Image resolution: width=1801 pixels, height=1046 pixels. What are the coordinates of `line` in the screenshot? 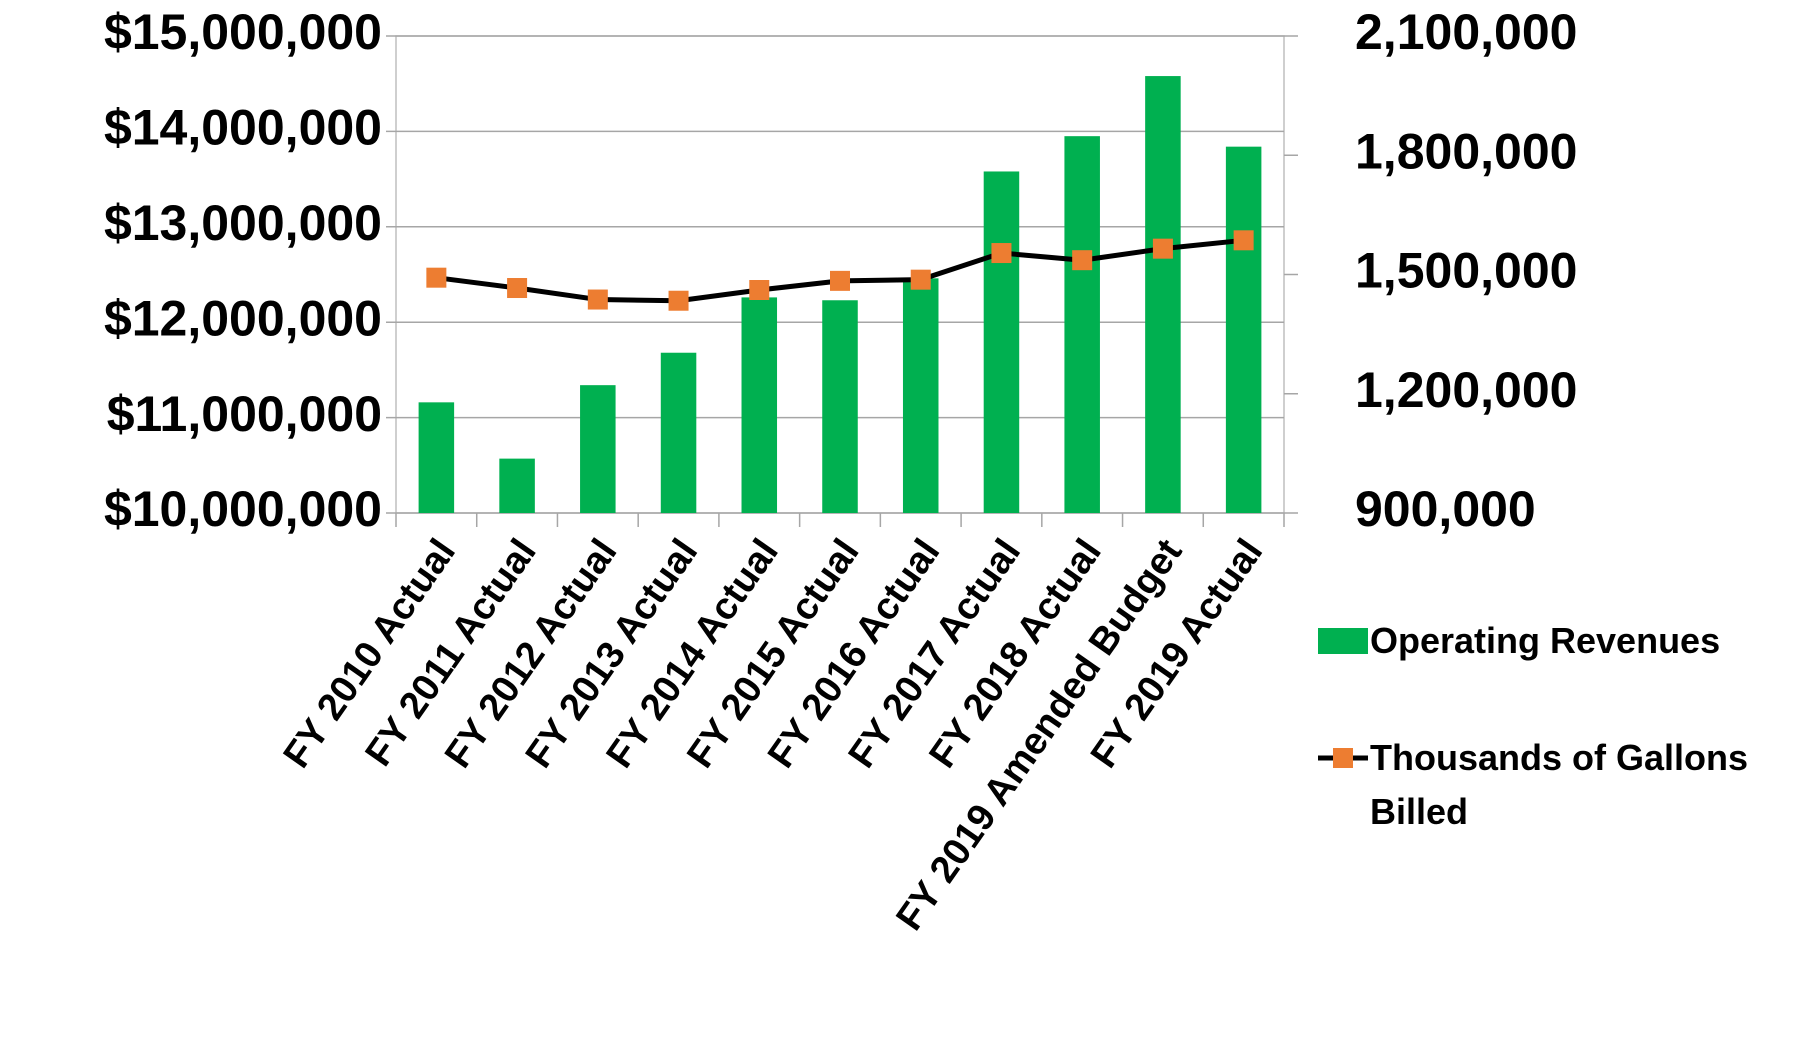 It's located at (840, 270).